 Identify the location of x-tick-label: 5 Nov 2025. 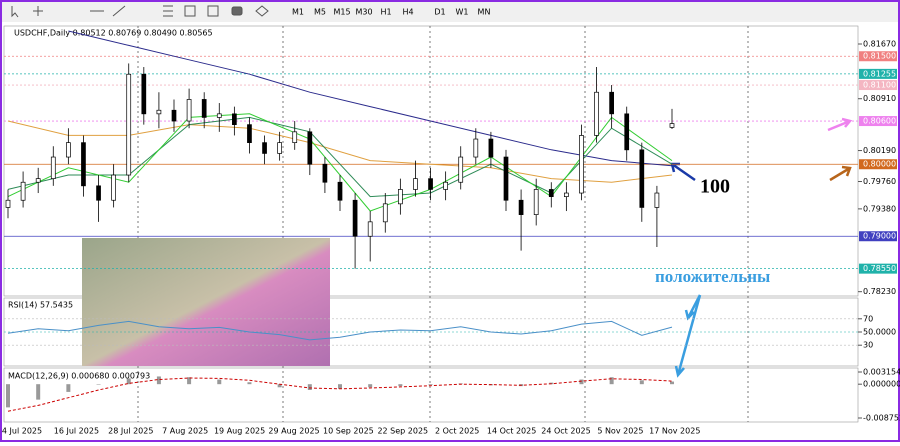
(620, 431).